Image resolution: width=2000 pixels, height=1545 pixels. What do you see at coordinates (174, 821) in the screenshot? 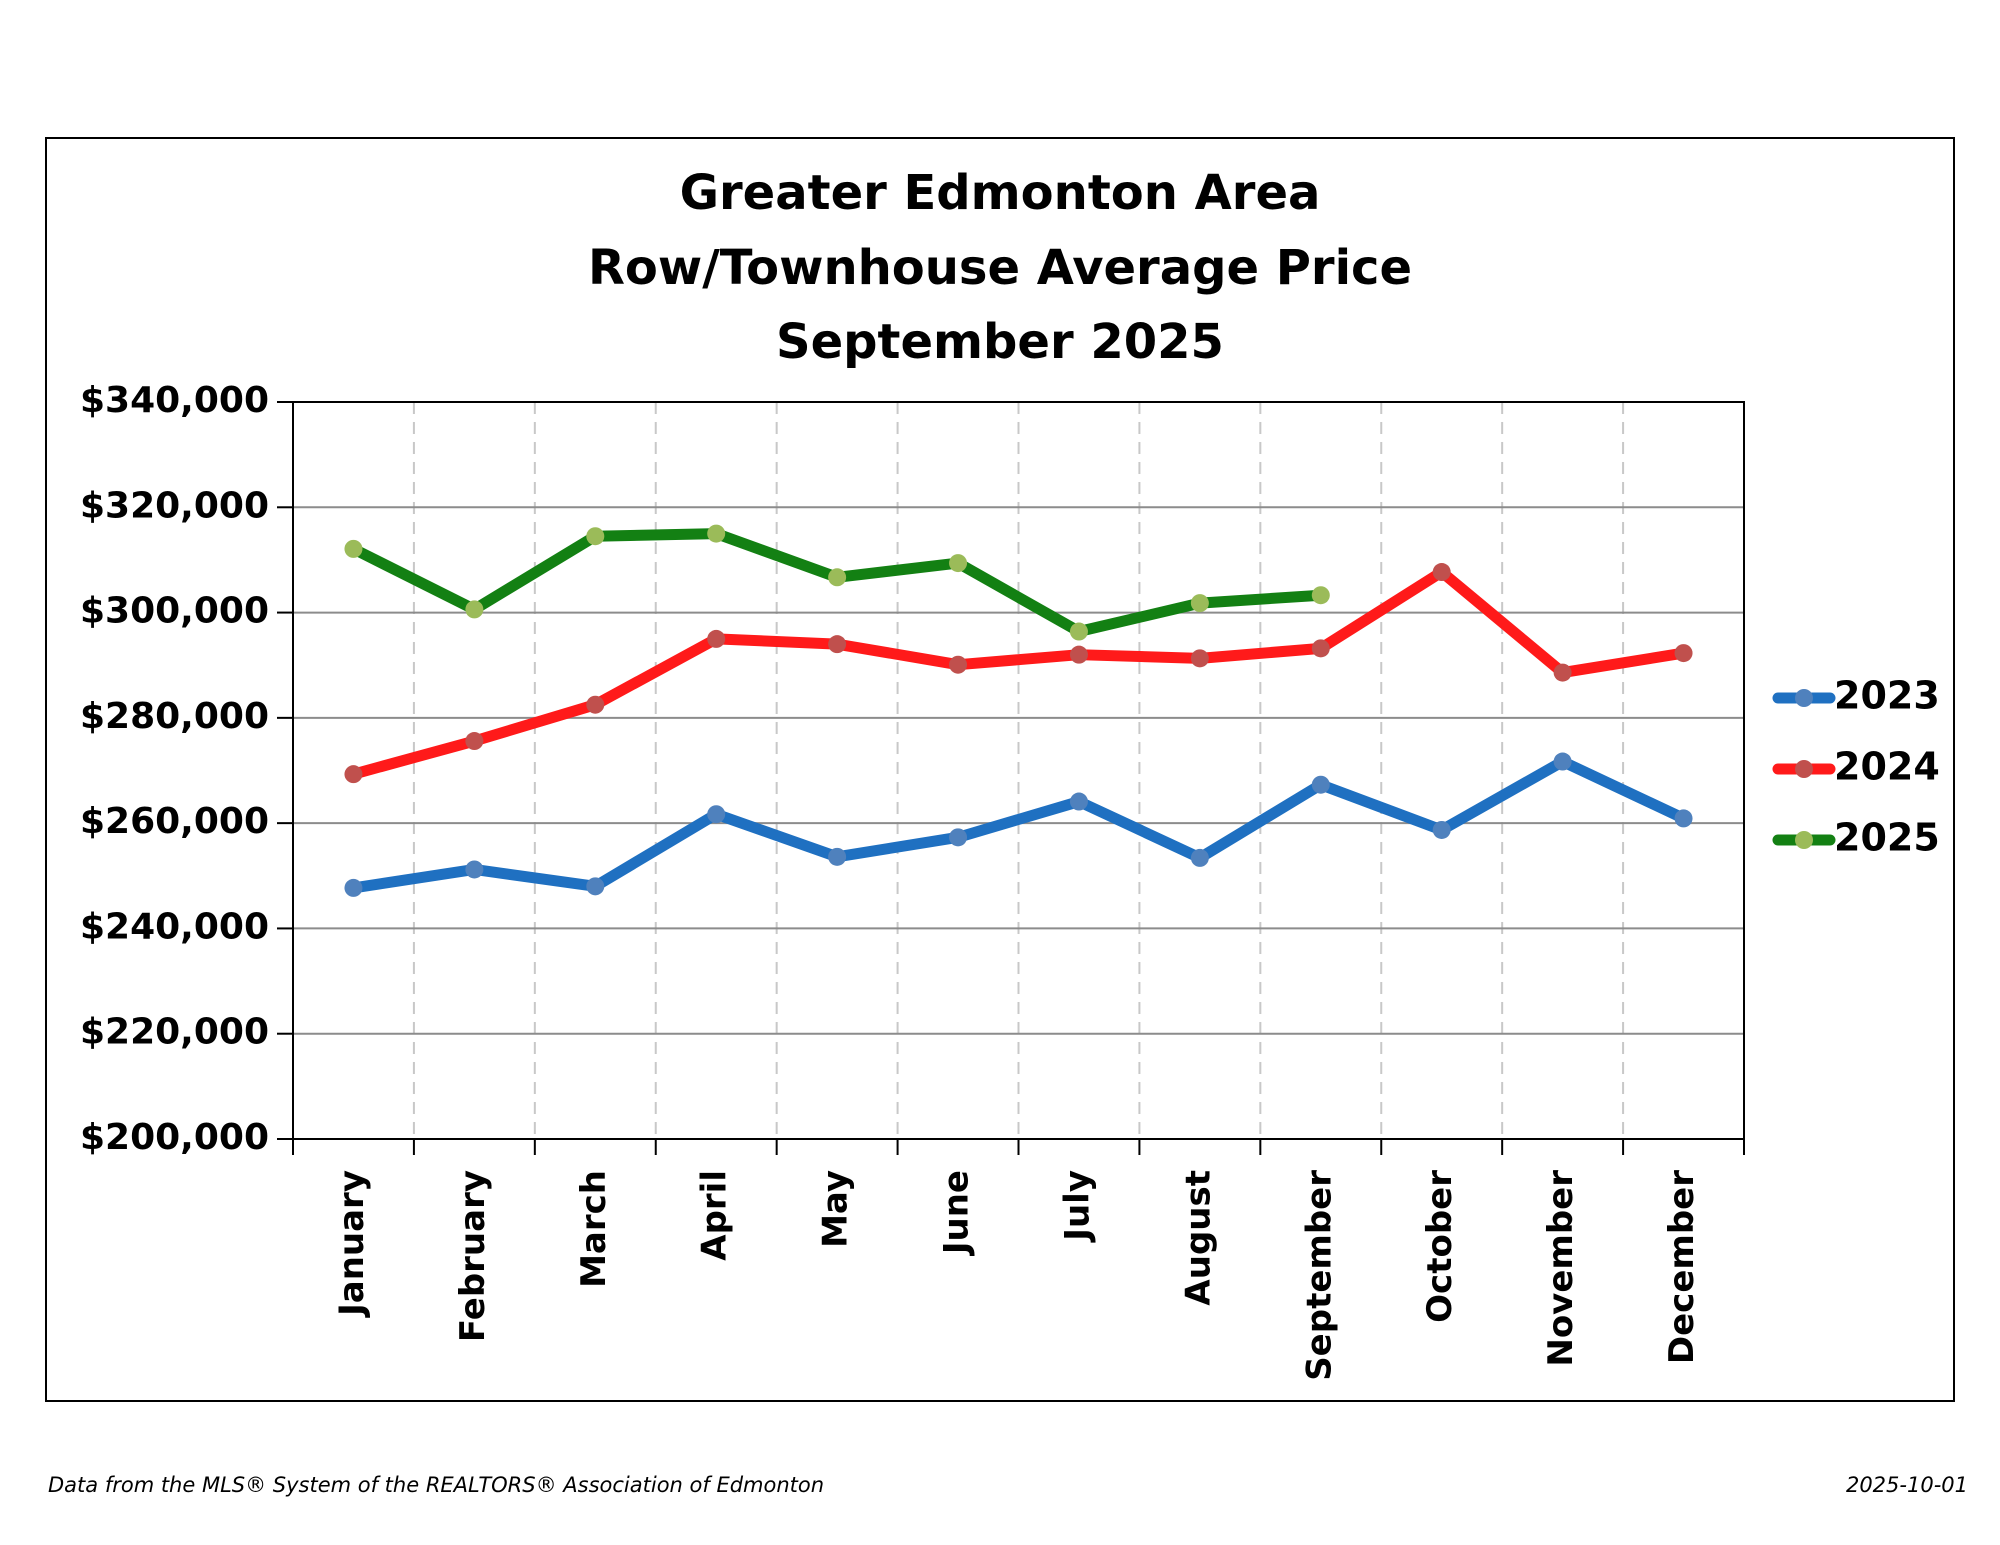
I see `y-tick-label: $260,000` at bounding box center [174, 821].